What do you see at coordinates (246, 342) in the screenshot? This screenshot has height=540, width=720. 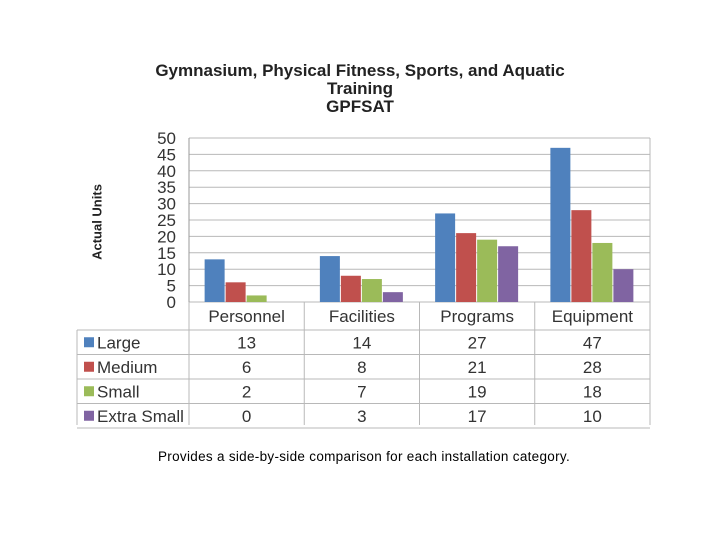 I see `data-label: 13` at bounding box center [246, 342].